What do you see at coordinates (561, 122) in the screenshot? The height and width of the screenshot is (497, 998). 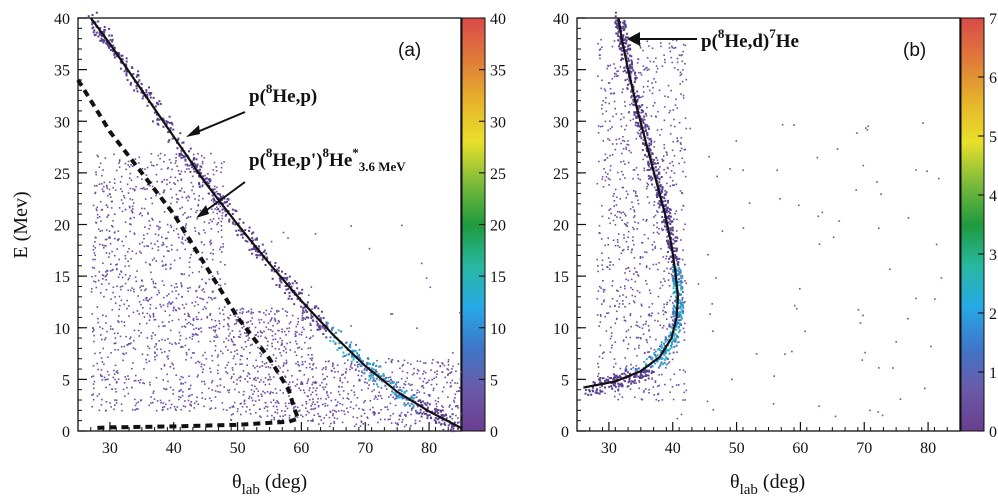 I see `y-tick-label: 30` at bounding box center [561, 122].